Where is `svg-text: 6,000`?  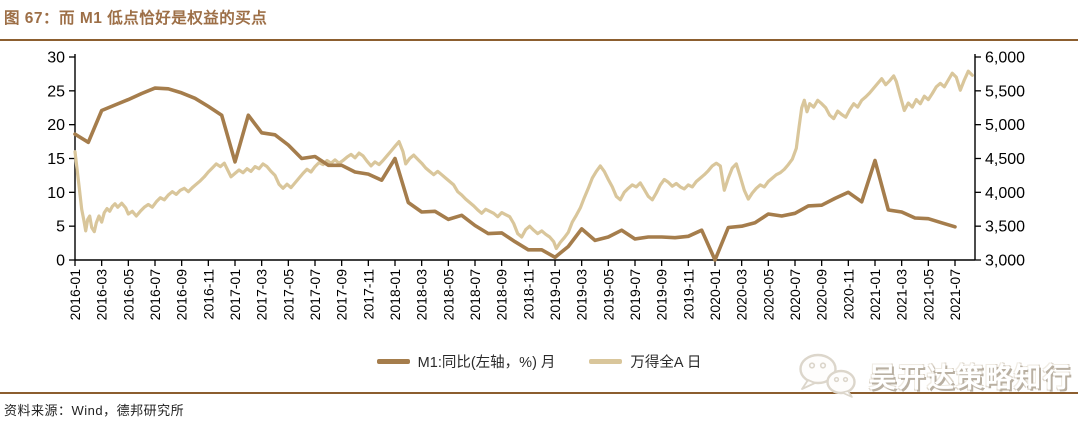 svg-text: 6,000 is located at coordinates (1005, 58).